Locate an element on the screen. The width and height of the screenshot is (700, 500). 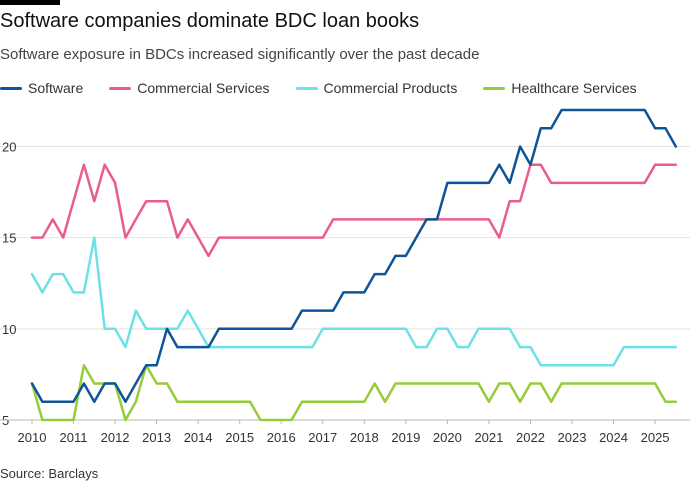
x-tick-label-2019: 2019 is located at coordinates (405, 437).